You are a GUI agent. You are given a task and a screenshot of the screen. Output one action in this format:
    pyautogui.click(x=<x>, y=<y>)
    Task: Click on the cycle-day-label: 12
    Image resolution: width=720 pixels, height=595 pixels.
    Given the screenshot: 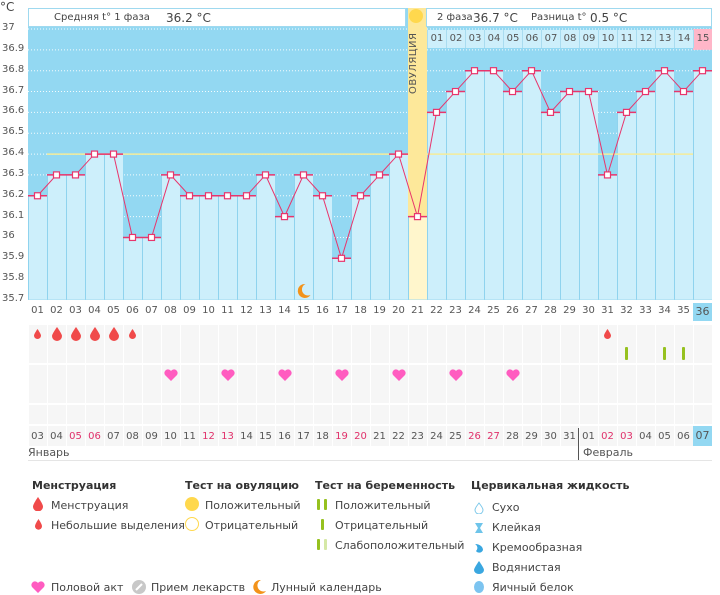 What is the action you would take?
    pyautogui.click(x=246, y=310)
    